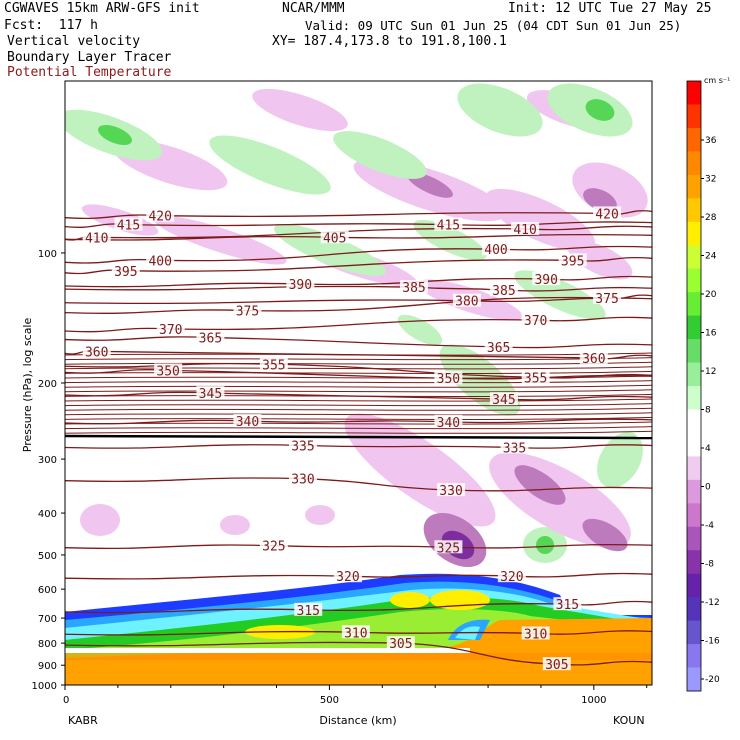 The width and height of the screenshot is (740, 740). I want to click on colorbar-label: -16, so click(712, 642).